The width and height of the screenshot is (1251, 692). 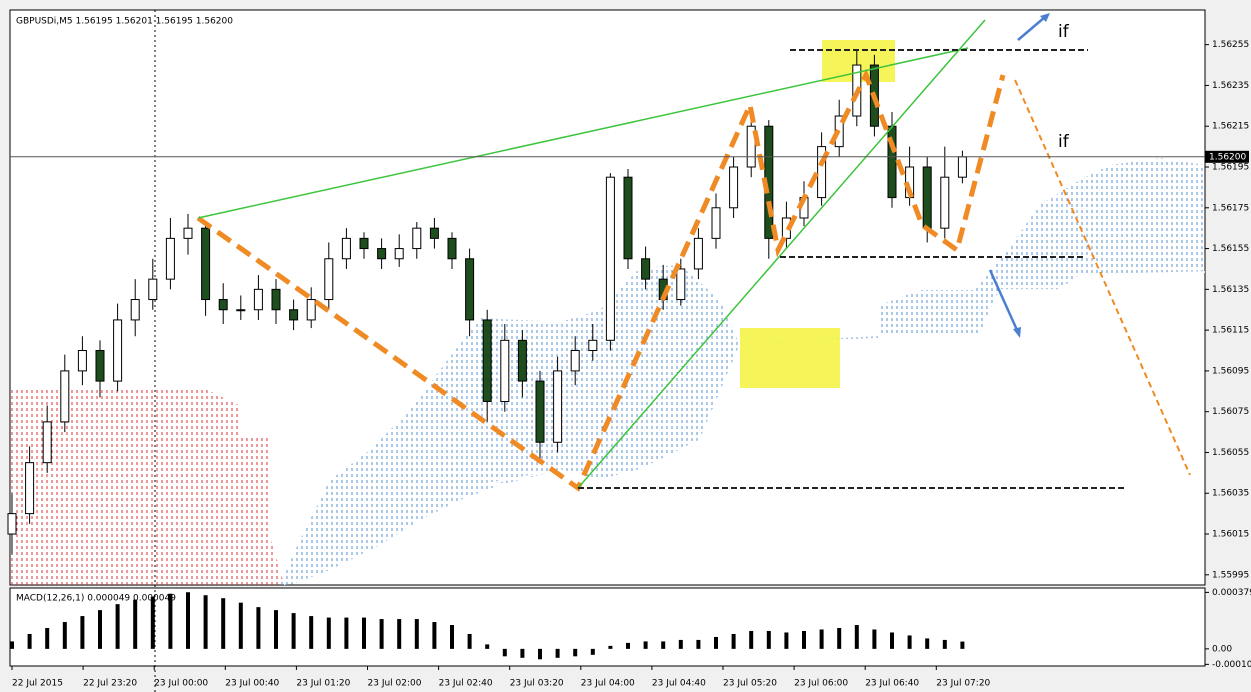 I want to click on y-tick-label: 1.56095, so click(x=1230, y=371).